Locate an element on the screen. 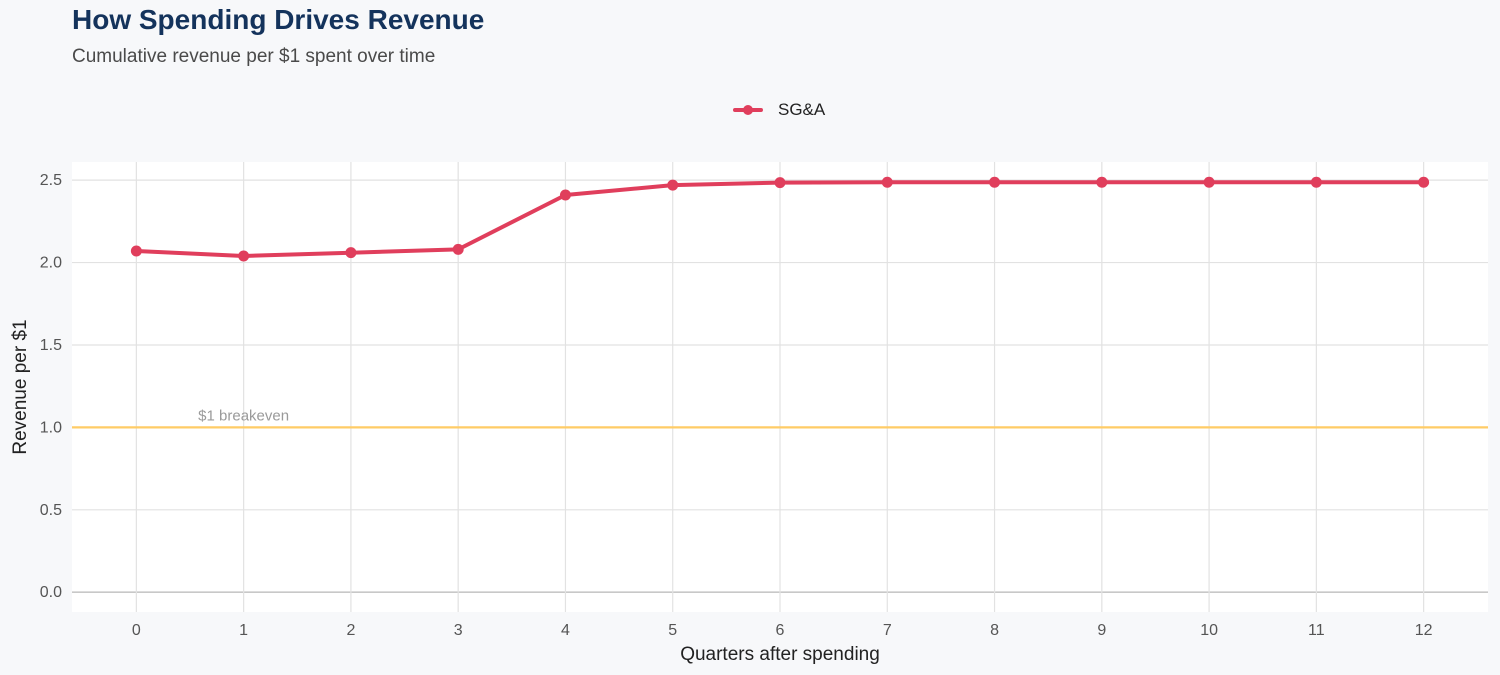  x-tick-label: 6 is located at coordinates (780, 630).